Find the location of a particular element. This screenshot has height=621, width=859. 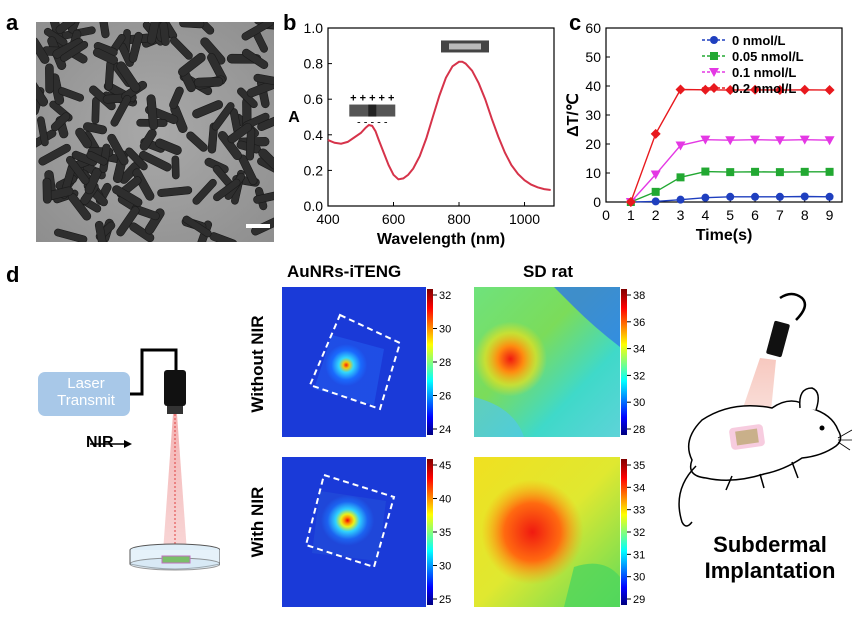

colorbar-tick-label: 40 is located at coordinates (445, 500).